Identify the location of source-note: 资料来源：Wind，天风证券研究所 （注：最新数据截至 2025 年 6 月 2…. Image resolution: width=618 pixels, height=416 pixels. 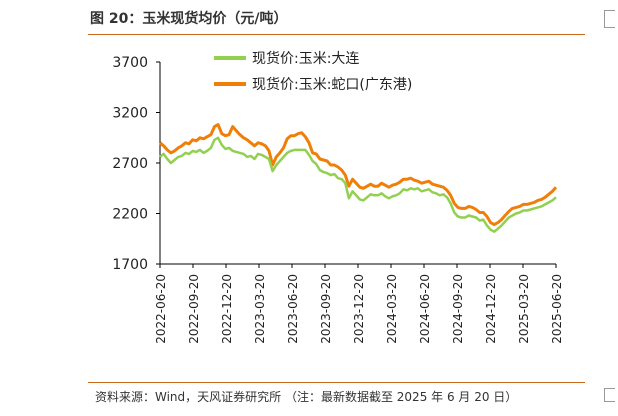
(306, 397).